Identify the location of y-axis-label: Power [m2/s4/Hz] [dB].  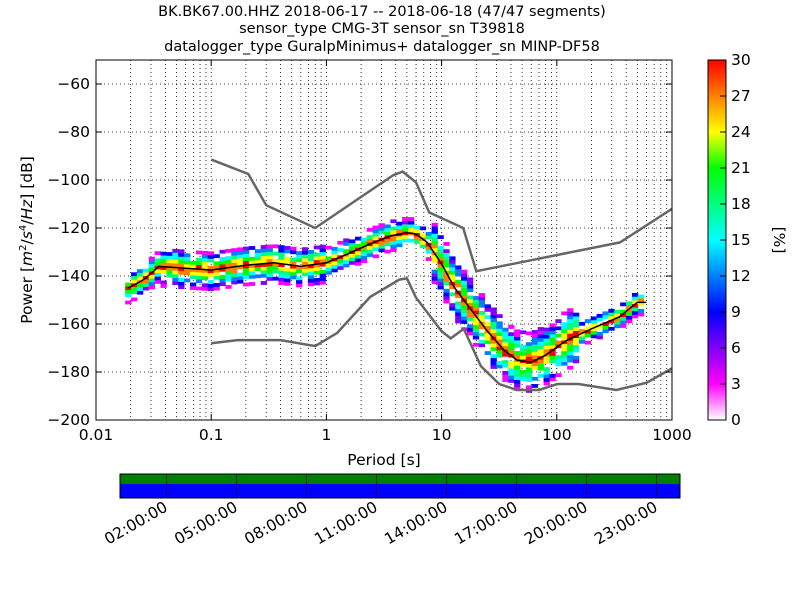
(27, 240).